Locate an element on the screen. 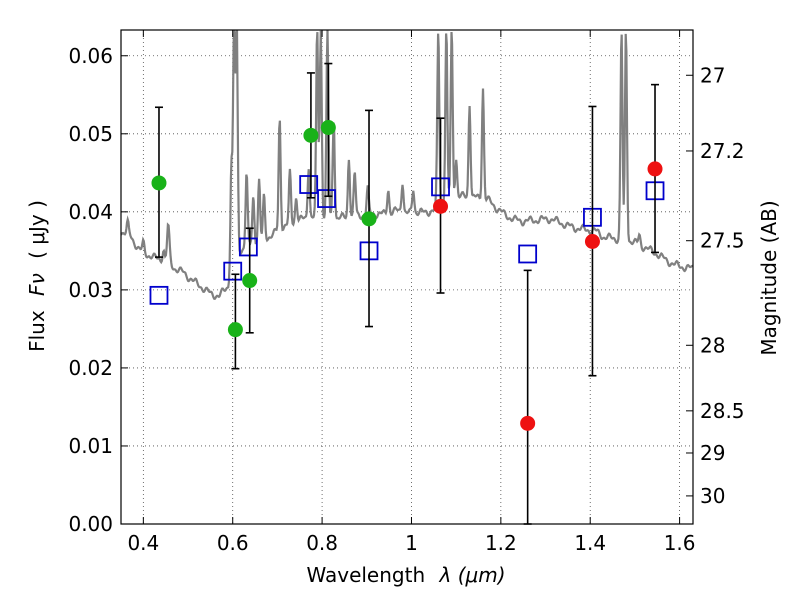 This screenshot has width=800, height=600. x-tick-label: 1 is located at coordinates (411, 543).